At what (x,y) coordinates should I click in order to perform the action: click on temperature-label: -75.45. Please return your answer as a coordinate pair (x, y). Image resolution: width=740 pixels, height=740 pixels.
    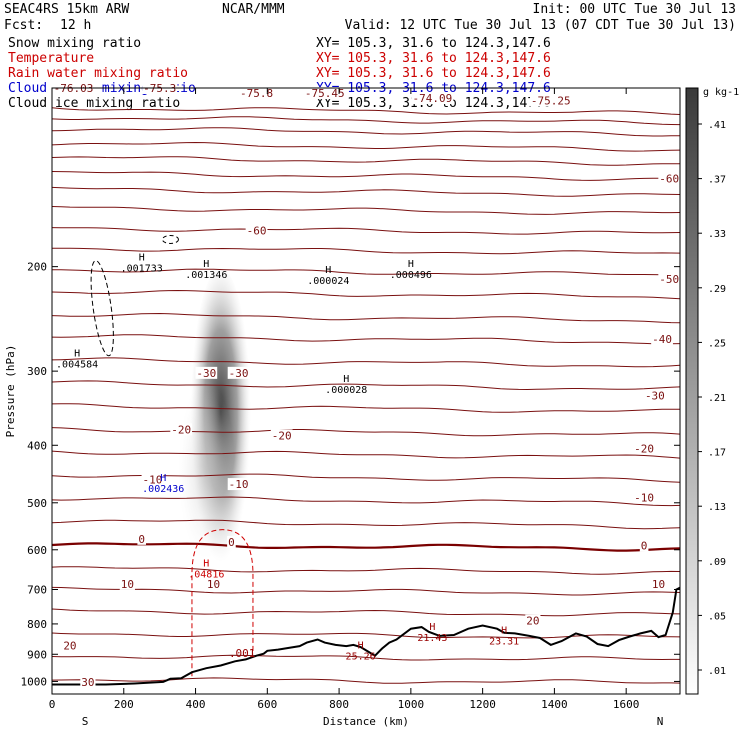
    Looking at the image, I should click on (325, 93).